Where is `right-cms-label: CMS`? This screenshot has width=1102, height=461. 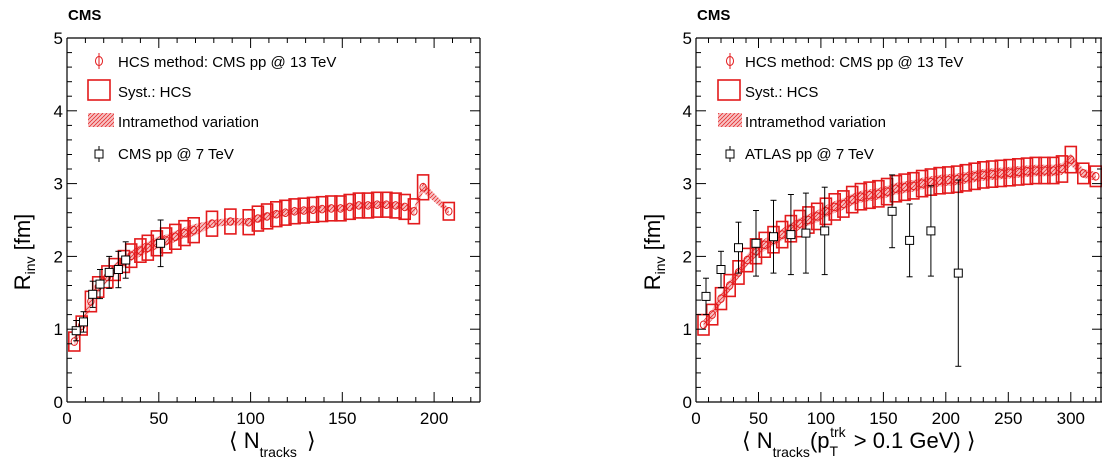
right-cms-label: CMS is located at coordinates (713, 15).